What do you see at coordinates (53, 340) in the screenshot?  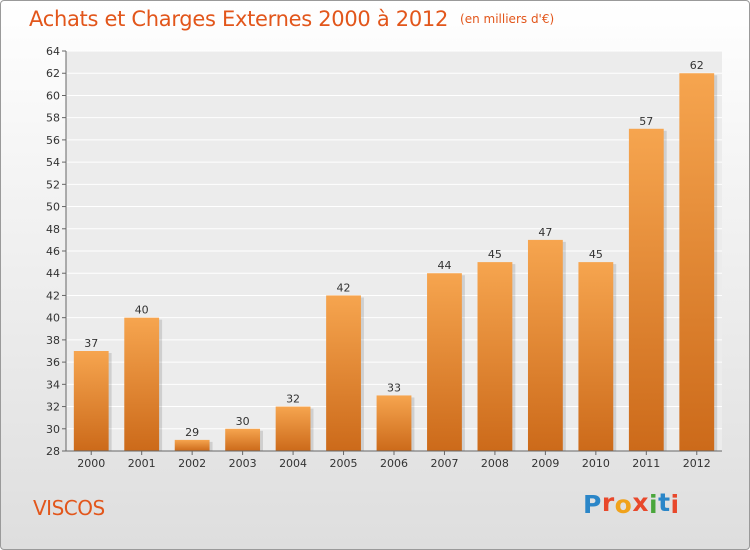 I see `y-tick-label: 38` at bounding box center [53, 340].